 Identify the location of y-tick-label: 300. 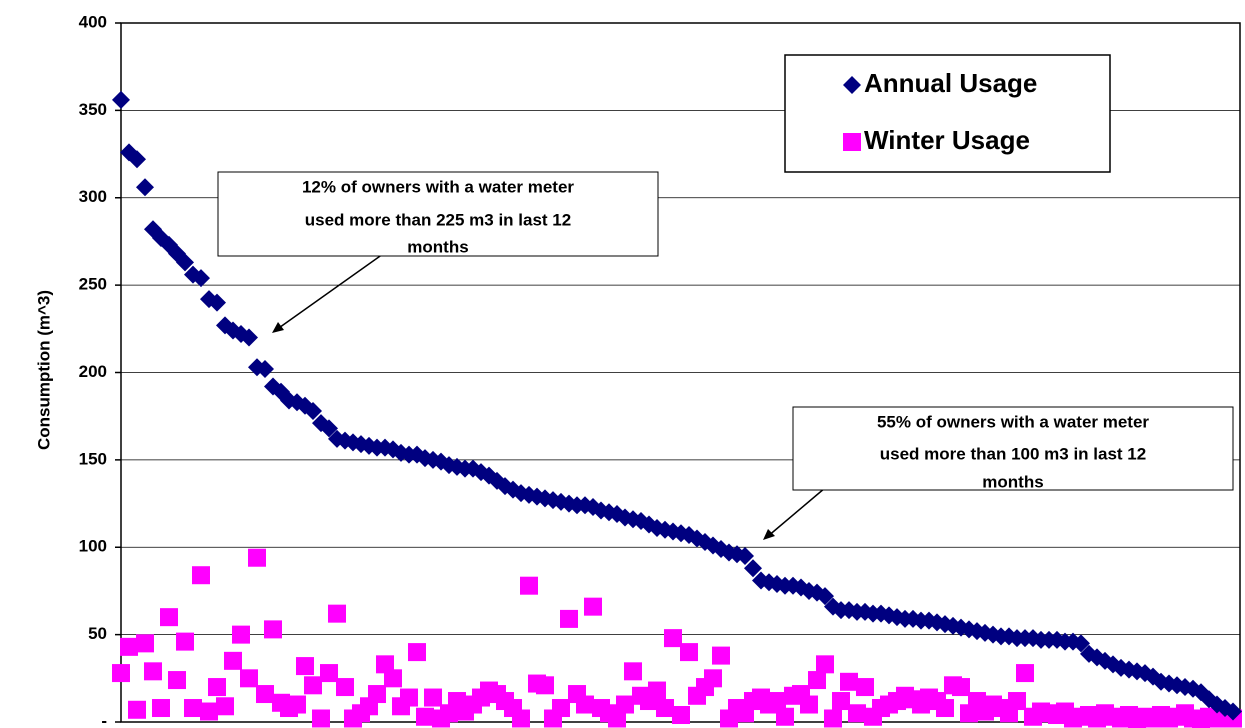
(93, 196).